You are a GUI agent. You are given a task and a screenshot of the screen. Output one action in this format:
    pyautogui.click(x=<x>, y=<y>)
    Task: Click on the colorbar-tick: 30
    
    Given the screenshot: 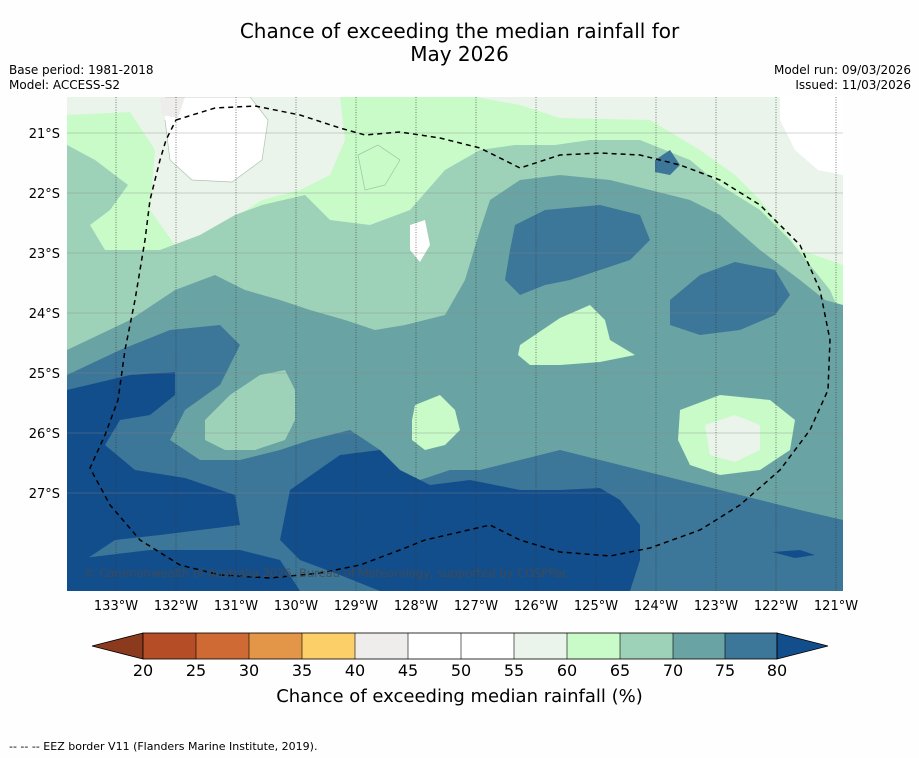 What is the action you would take?
    pyautogui.click(x=249, y=670)
    